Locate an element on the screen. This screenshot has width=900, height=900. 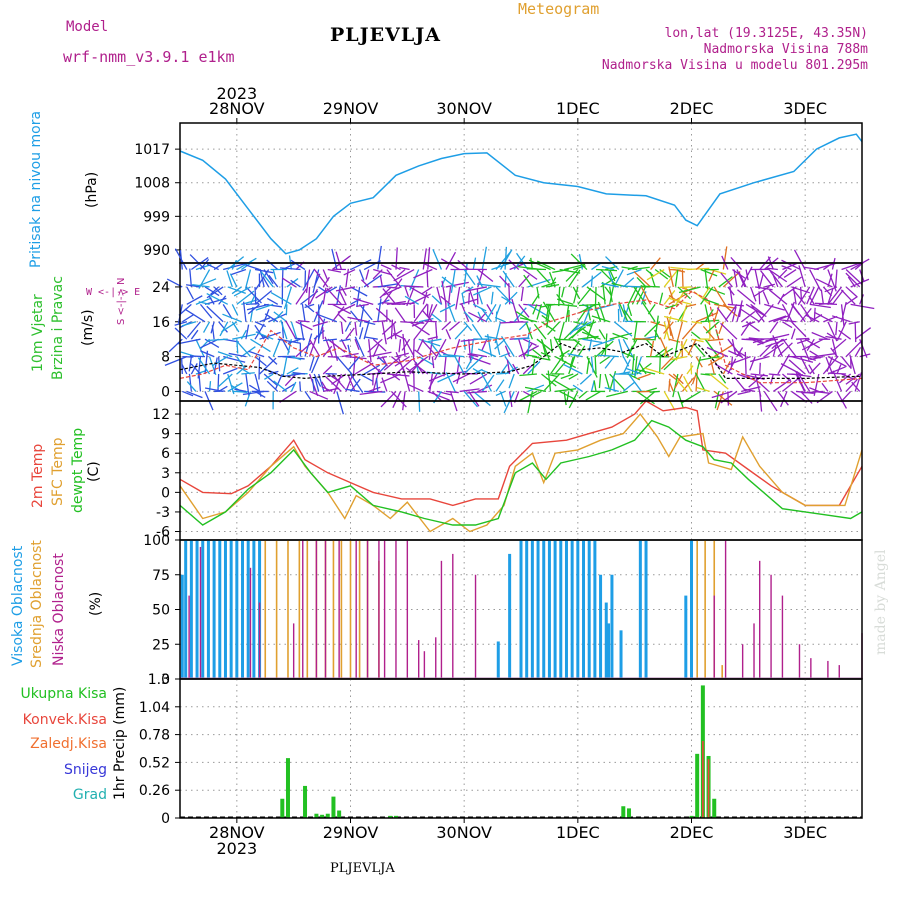
legend-freezing-rain: Zaledj.Kisa is located at coordinates (68, 744).